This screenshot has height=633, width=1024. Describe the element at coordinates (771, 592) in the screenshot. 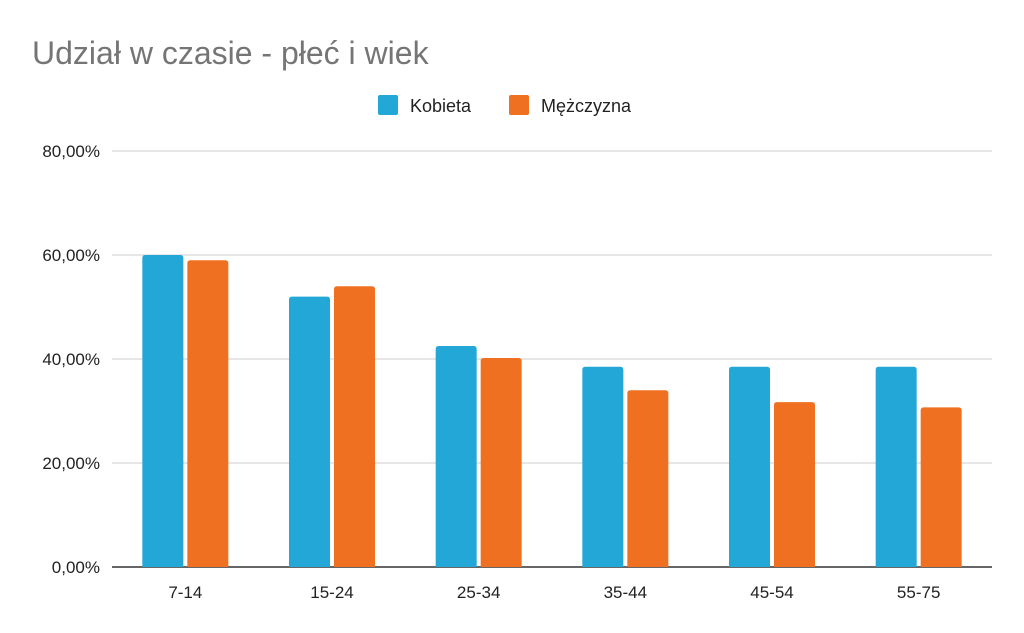

I see `x-tick-label: 45-54` at that location.